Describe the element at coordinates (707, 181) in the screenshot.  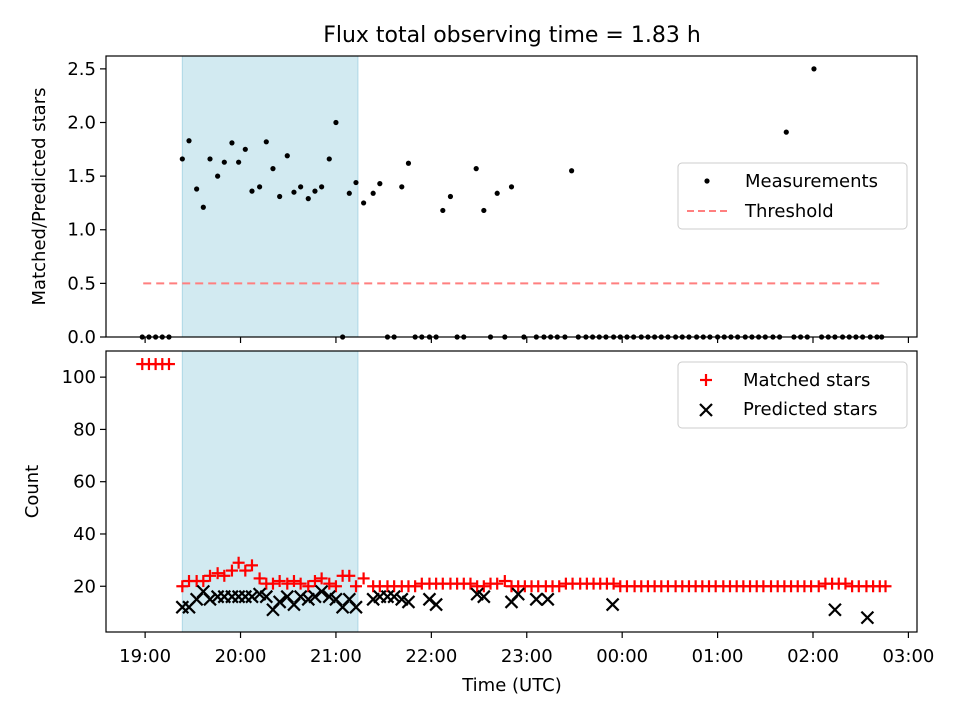
I see `legend-measurements-marker` at that location.